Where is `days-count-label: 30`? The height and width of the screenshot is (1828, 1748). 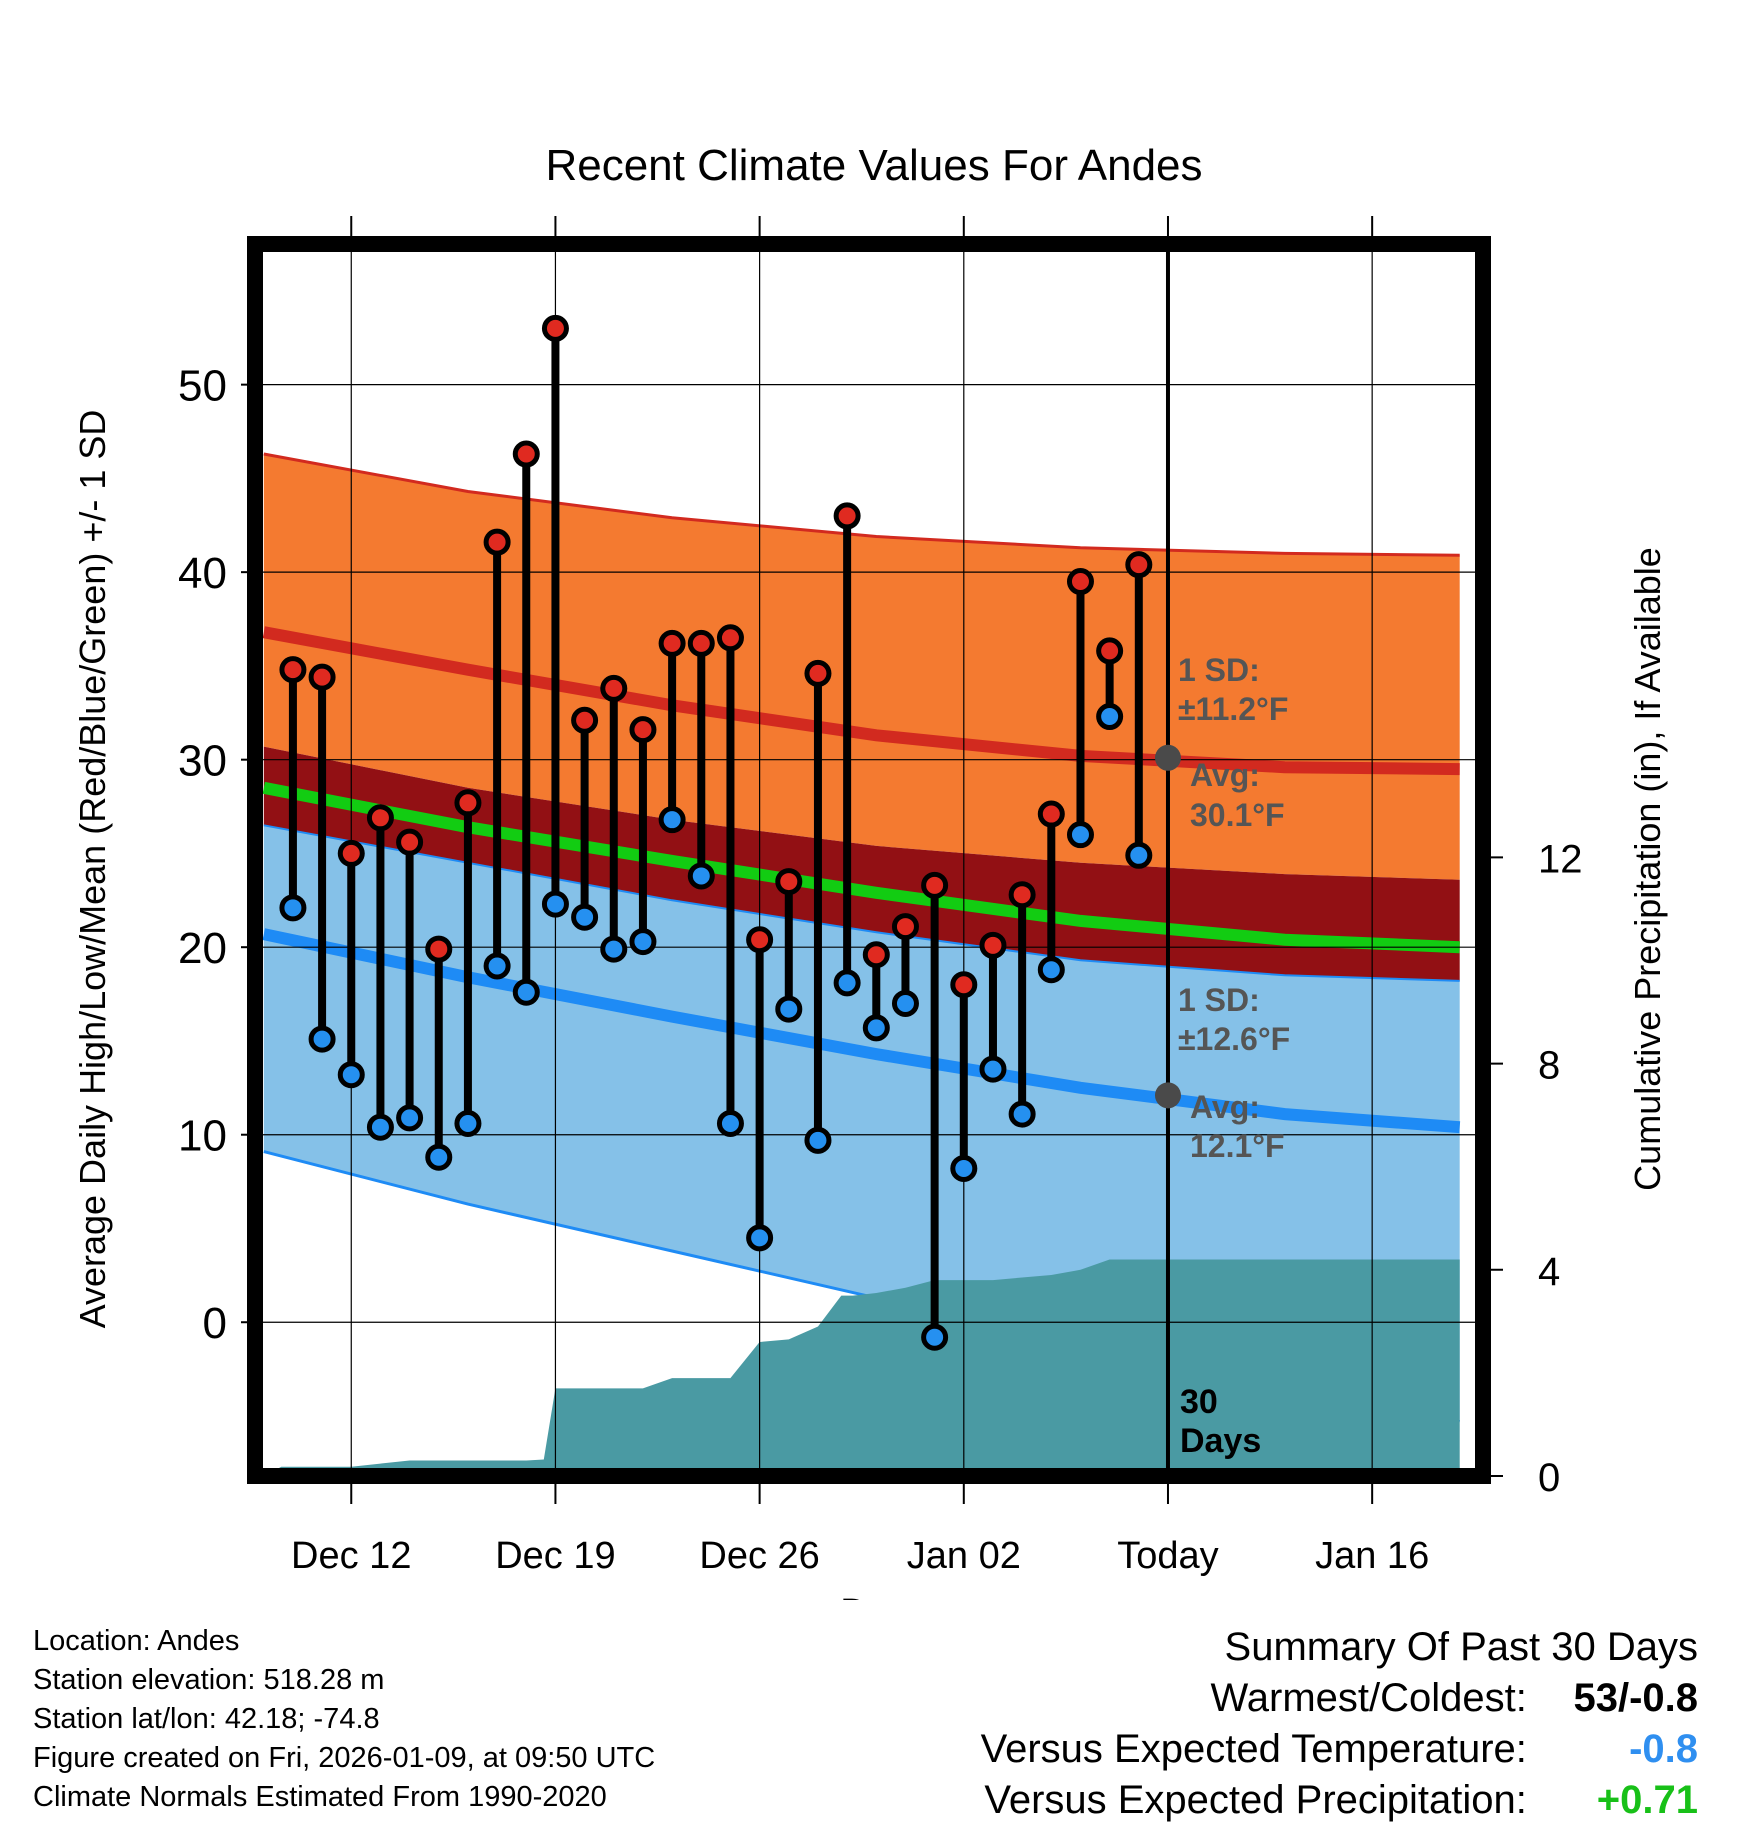
days-count-label: 30 is located at coordinates (1199, 1402).